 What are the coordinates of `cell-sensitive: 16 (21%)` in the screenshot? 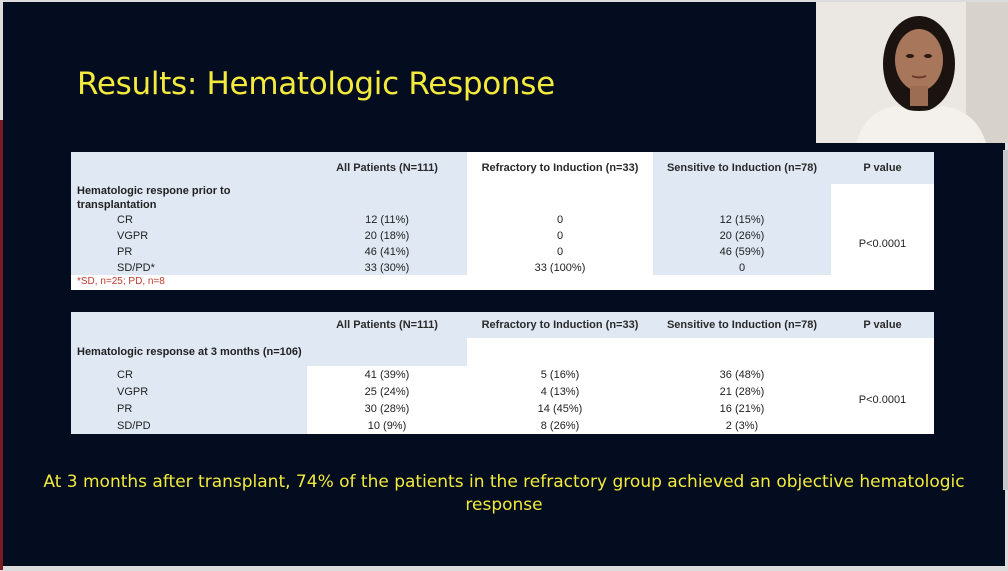 It's located at (742, 408).